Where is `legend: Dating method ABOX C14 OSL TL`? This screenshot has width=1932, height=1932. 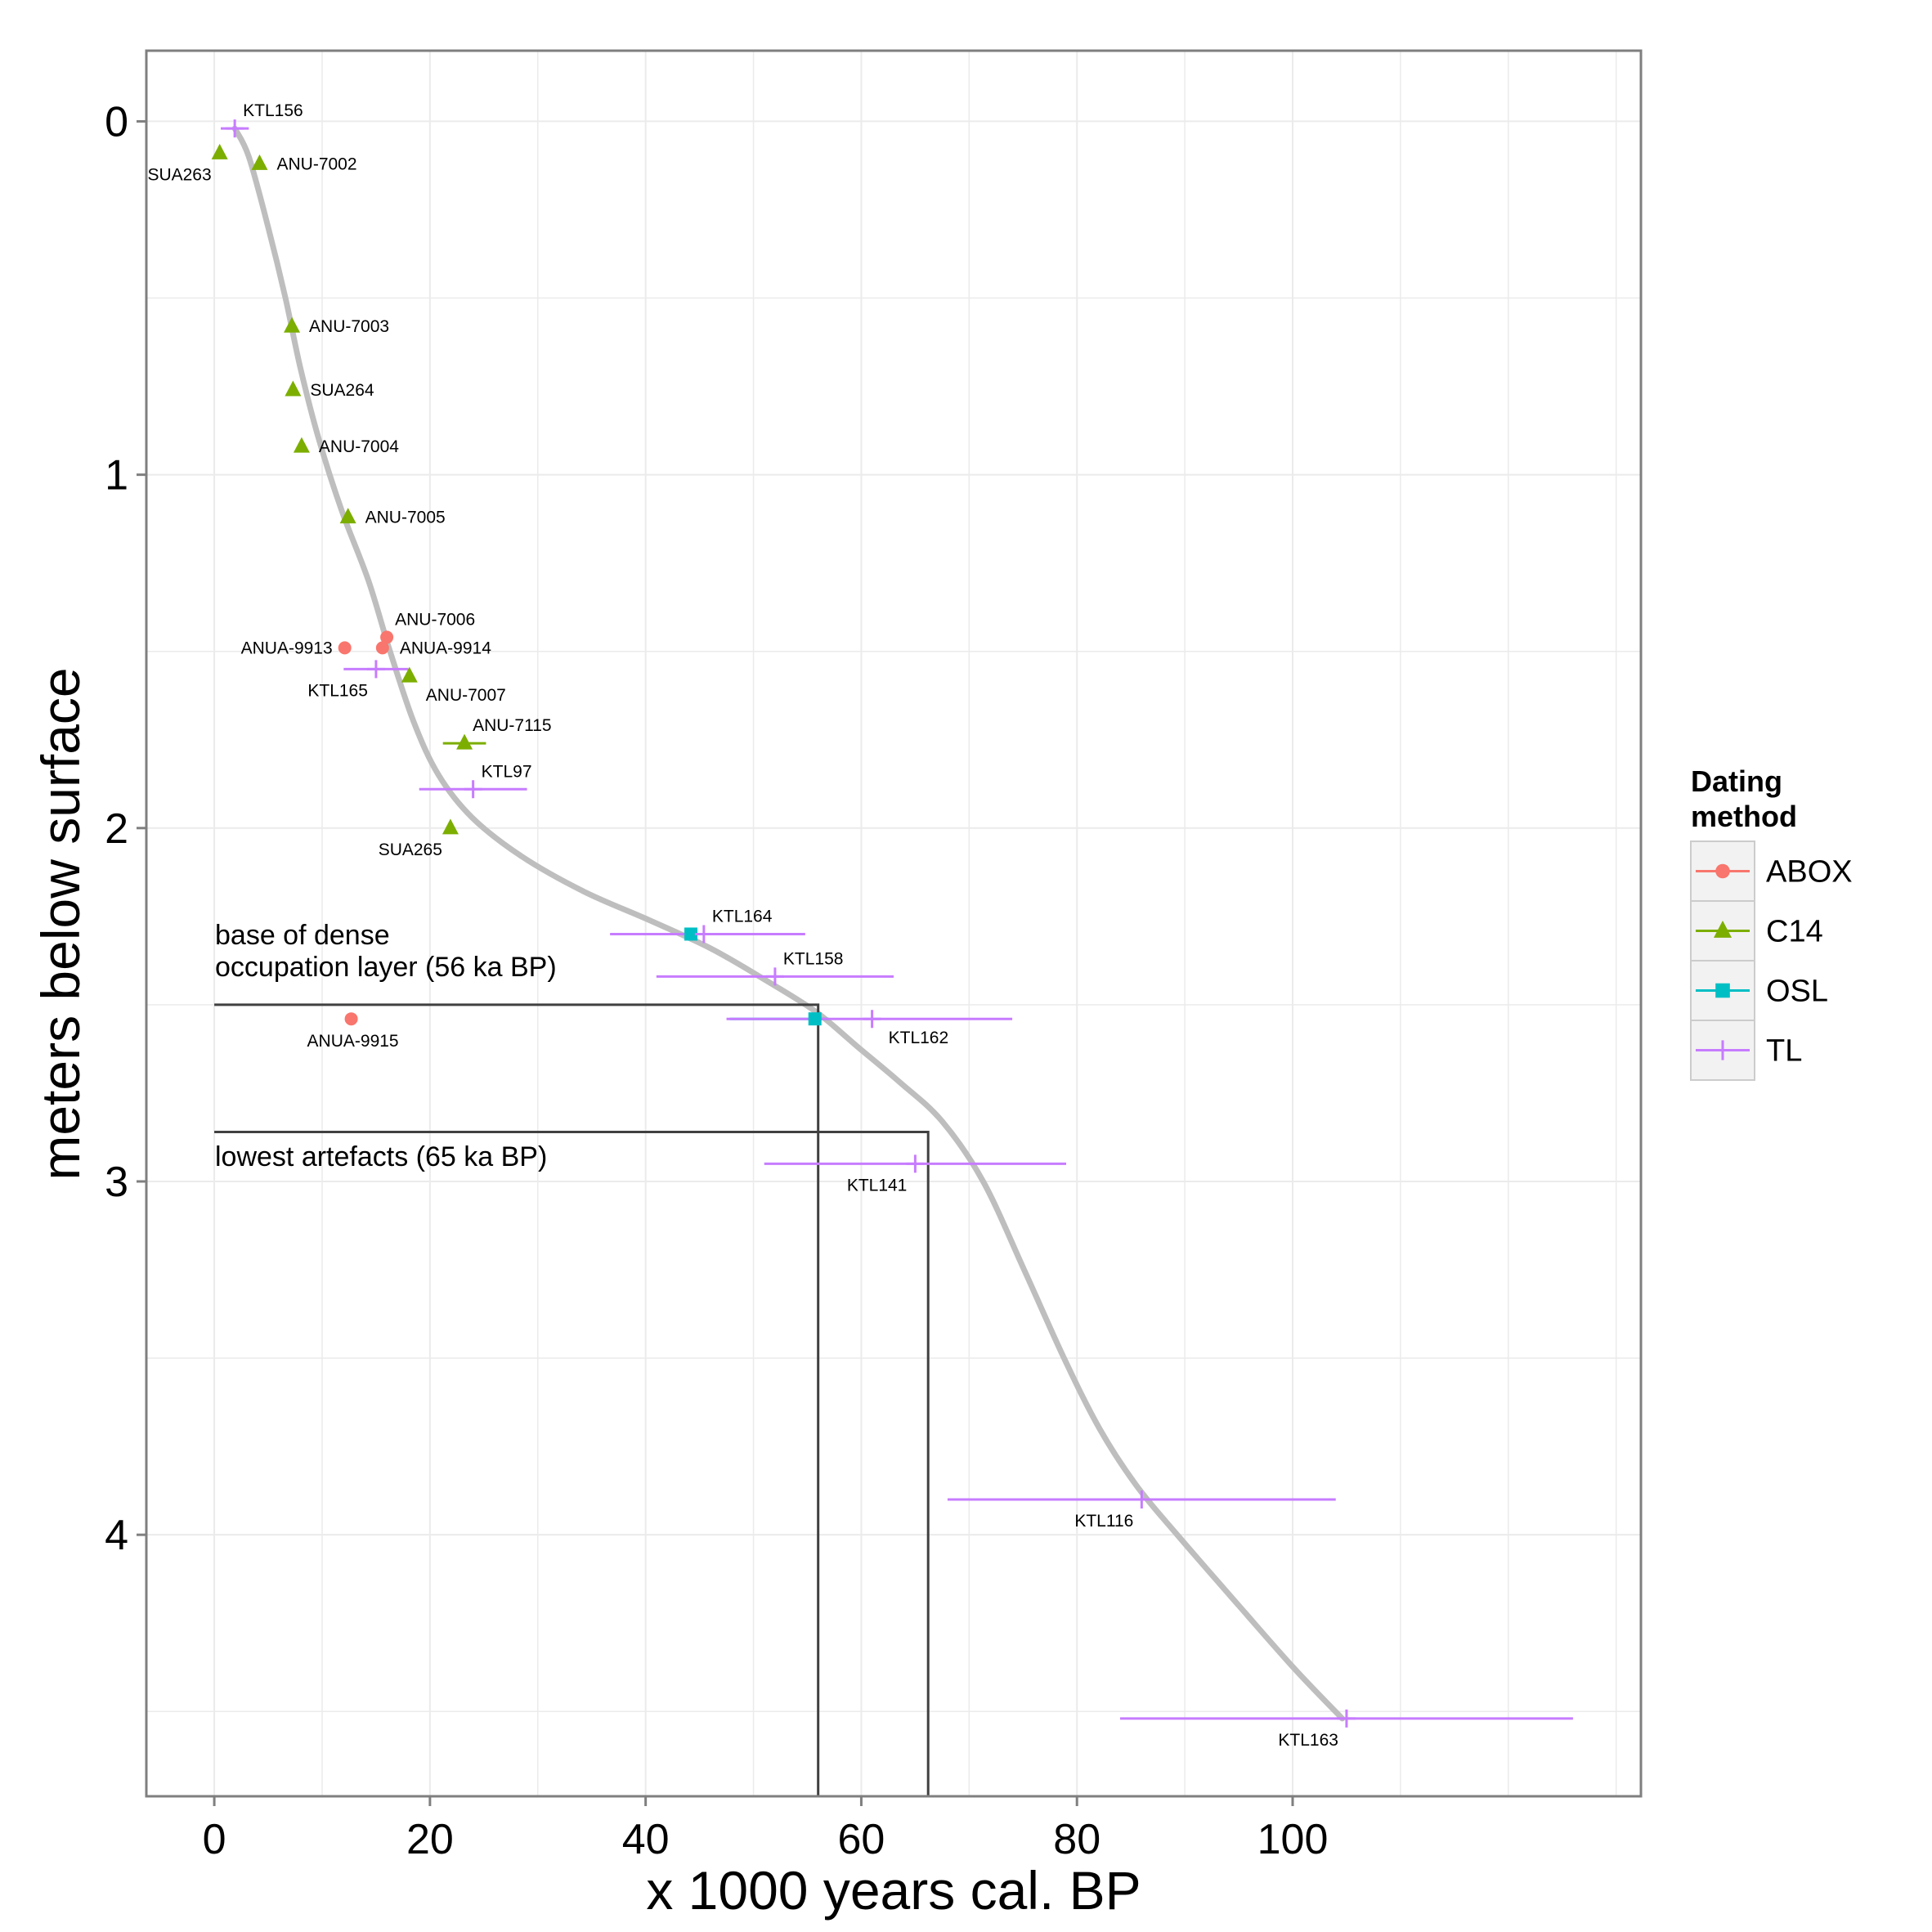 legend: Dating method ABOX C14 OSL TL is located at coordinates (1772, 922).